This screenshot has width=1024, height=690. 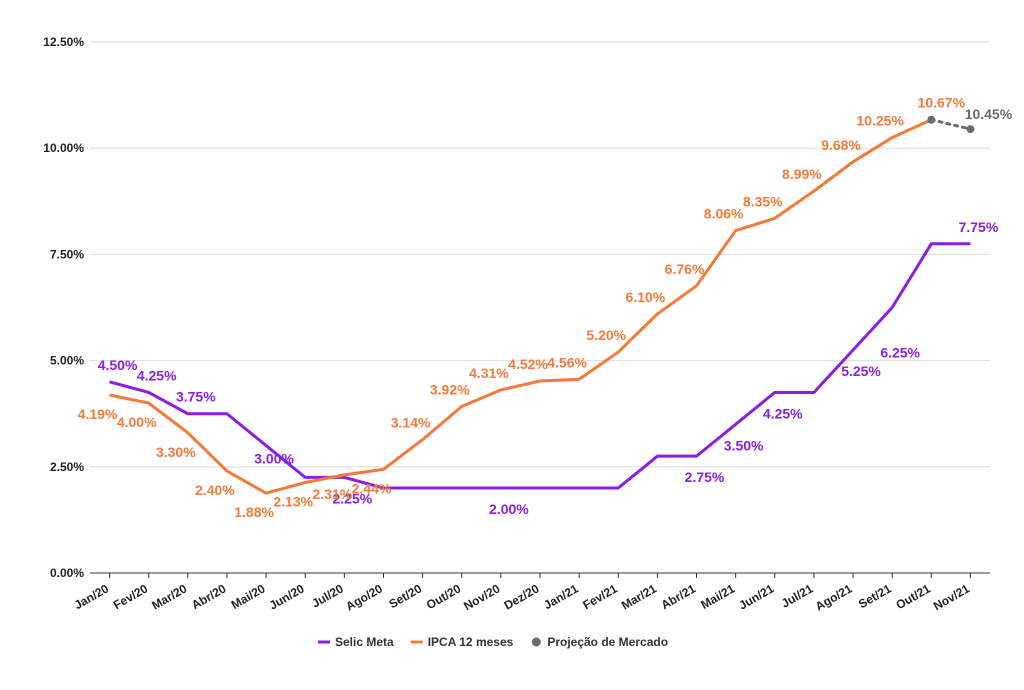 I want to click on x-tick-label: Nov/21, so click(x=951, y=597).